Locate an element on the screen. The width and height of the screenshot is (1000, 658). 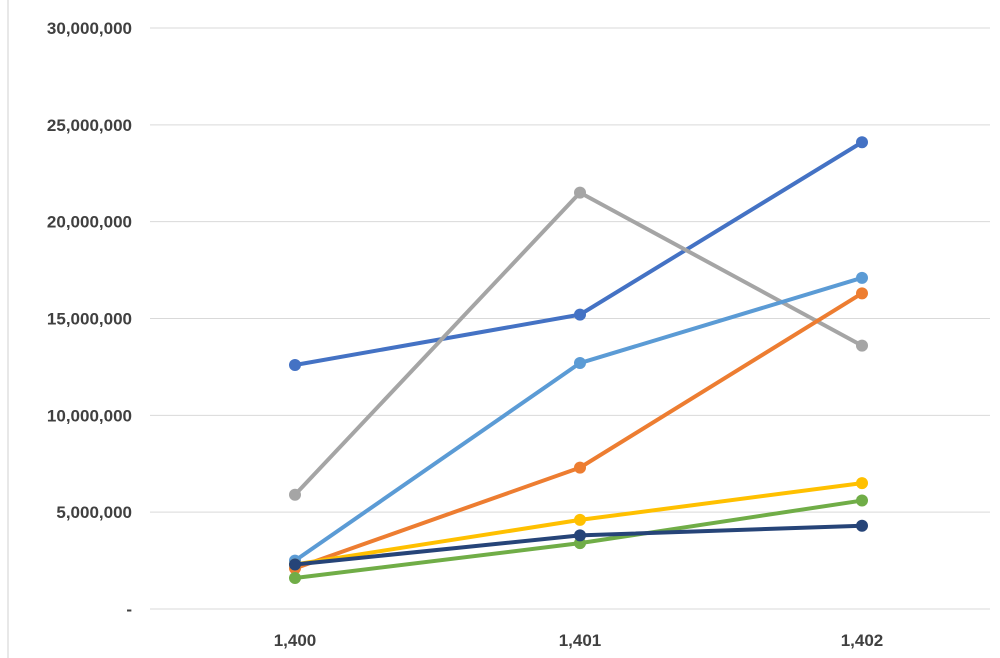
x-tick-label: 1,400 is located at coordinates (295, 640).